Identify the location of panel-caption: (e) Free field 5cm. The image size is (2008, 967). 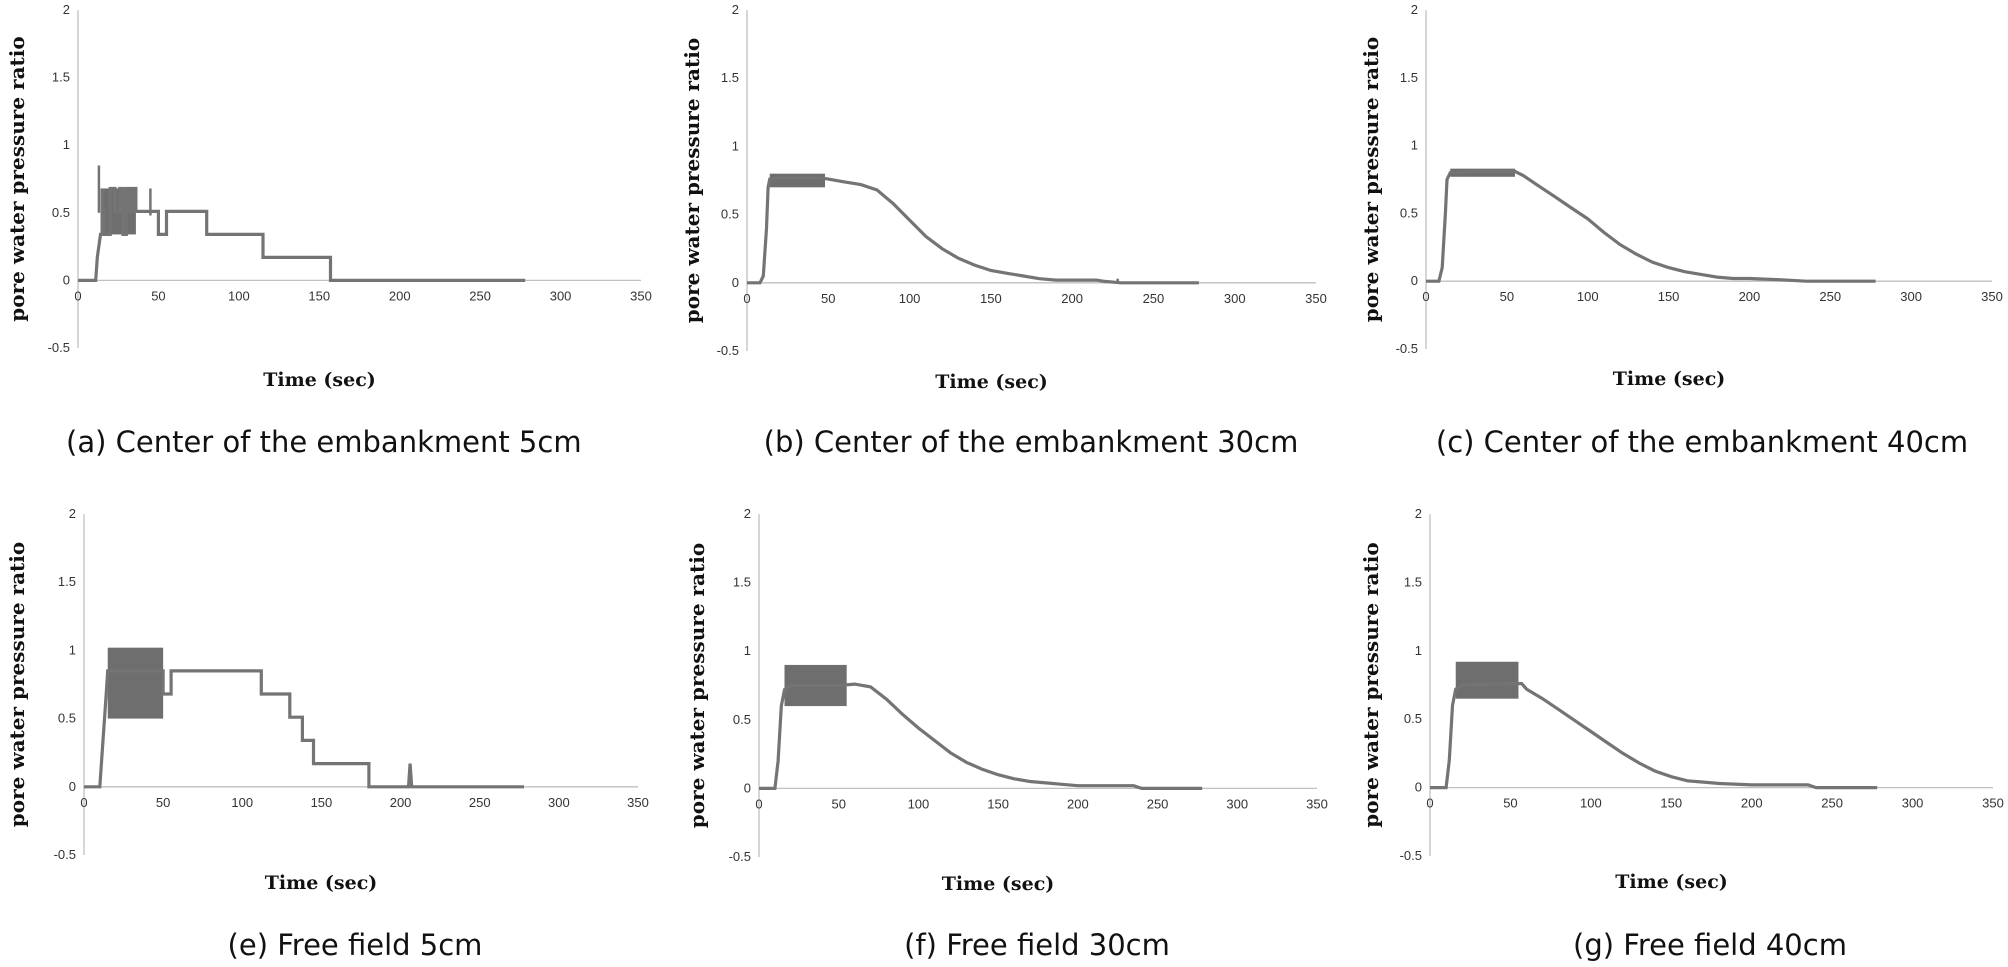
(355, 945).